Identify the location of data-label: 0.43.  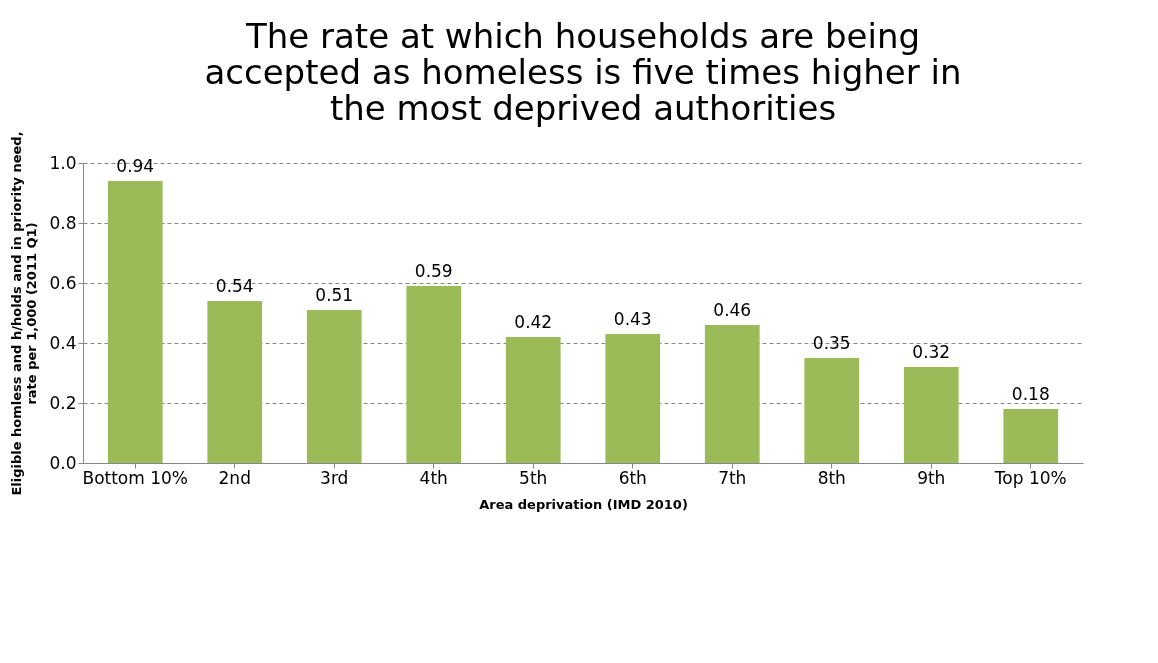
(632, 319).